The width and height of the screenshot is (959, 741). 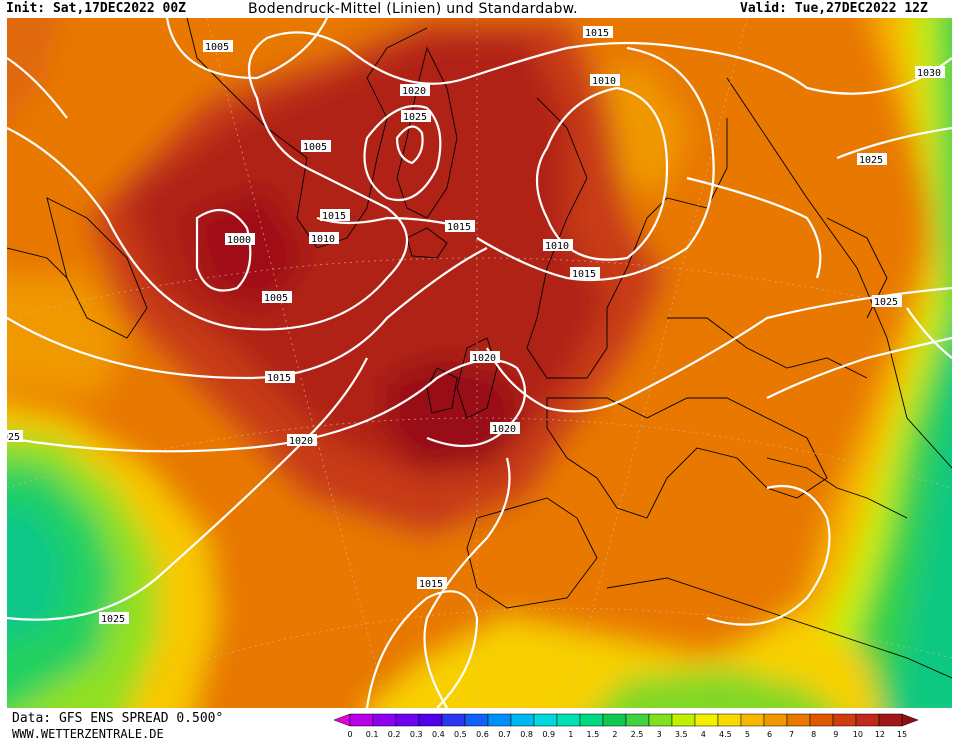 I want to click on svg-text: 1030, so click(x=929, y=73).